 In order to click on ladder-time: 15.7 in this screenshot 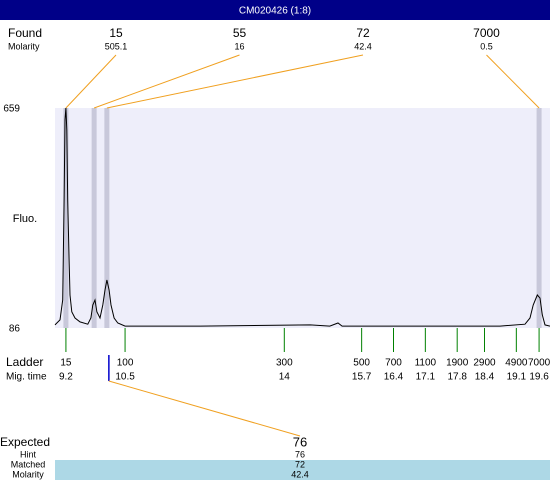, I will do `click(362, 377)`.